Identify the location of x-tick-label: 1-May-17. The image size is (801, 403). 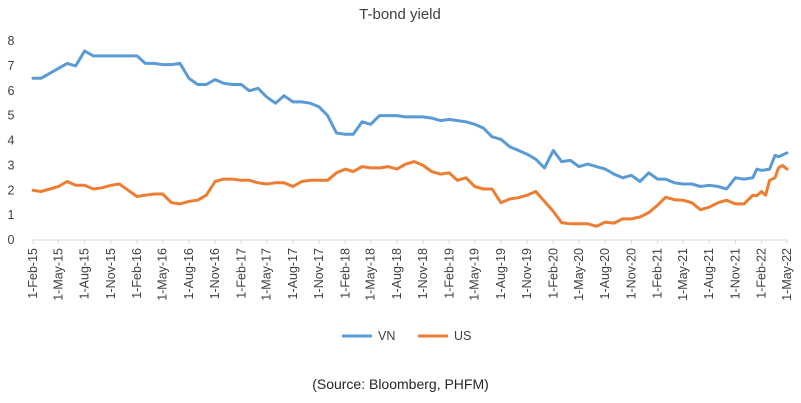
(267, 274).